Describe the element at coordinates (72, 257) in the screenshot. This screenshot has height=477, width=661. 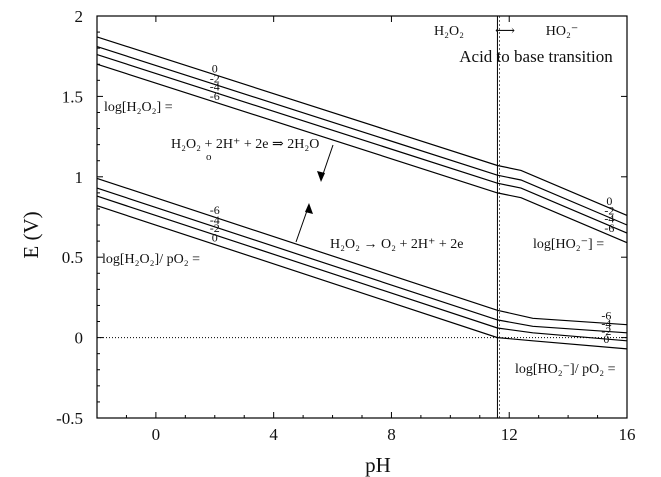
I see `y-tick-label: 0.5` at that location.